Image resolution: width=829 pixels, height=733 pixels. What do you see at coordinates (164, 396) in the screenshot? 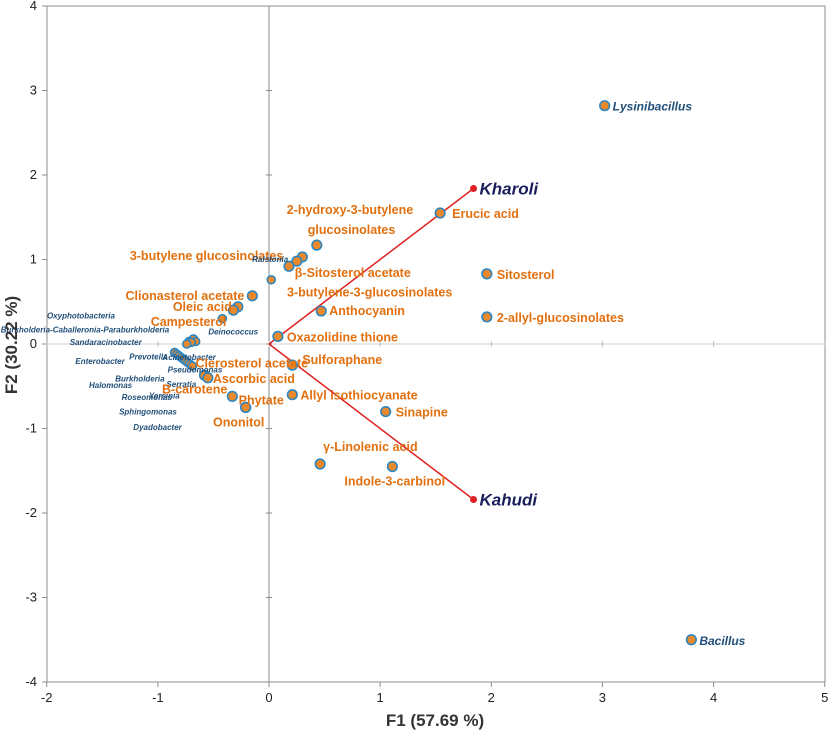
I see `label-yersinia: Yersinia` at bounding box center [164, 396].